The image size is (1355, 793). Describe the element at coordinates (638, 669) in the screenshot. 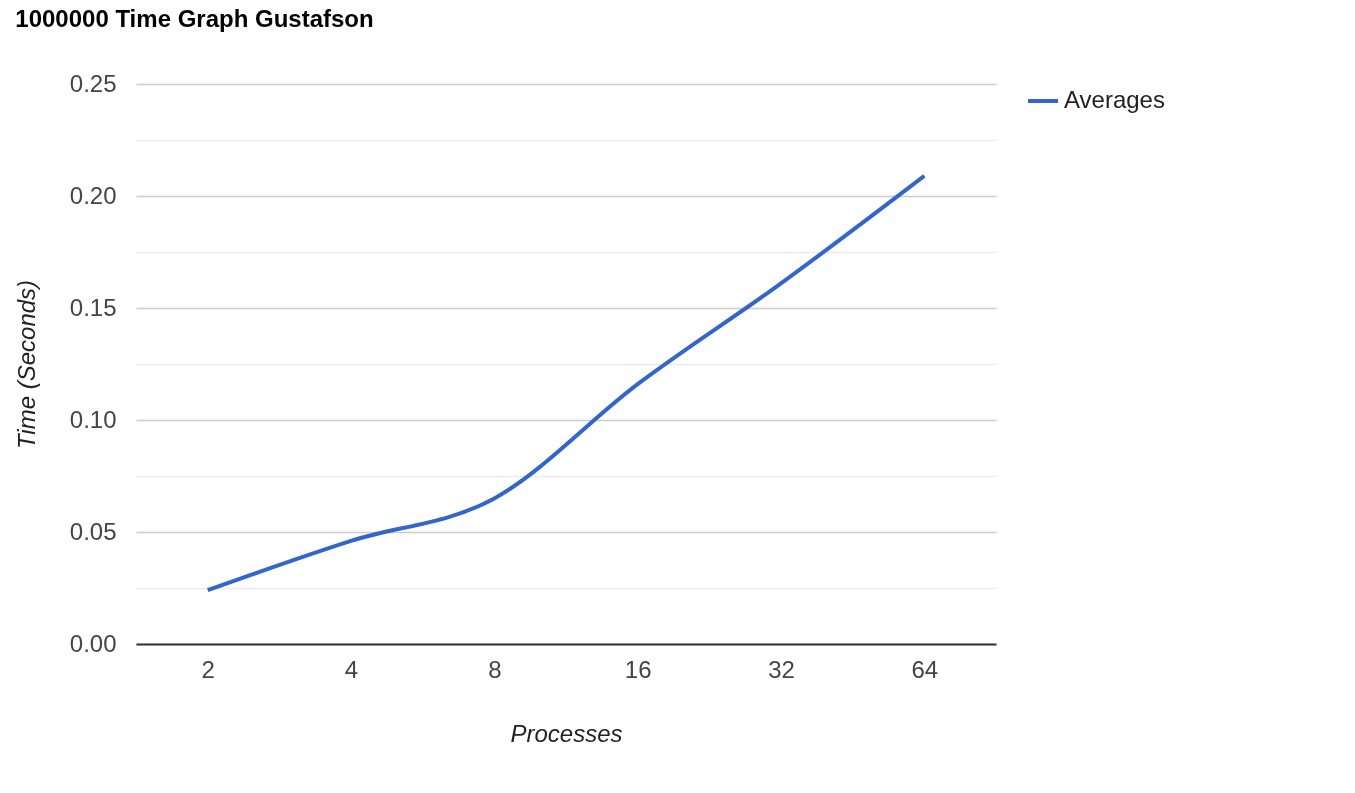

I see `x-tick-label: 16` at that location.